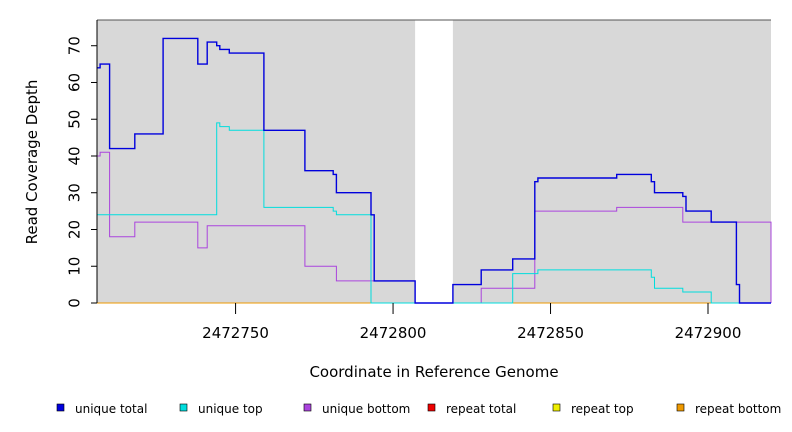  Describe the element at coordinates (230, 409) in the screenshot. I see `legend-label-unique-top: unique top` at that location.